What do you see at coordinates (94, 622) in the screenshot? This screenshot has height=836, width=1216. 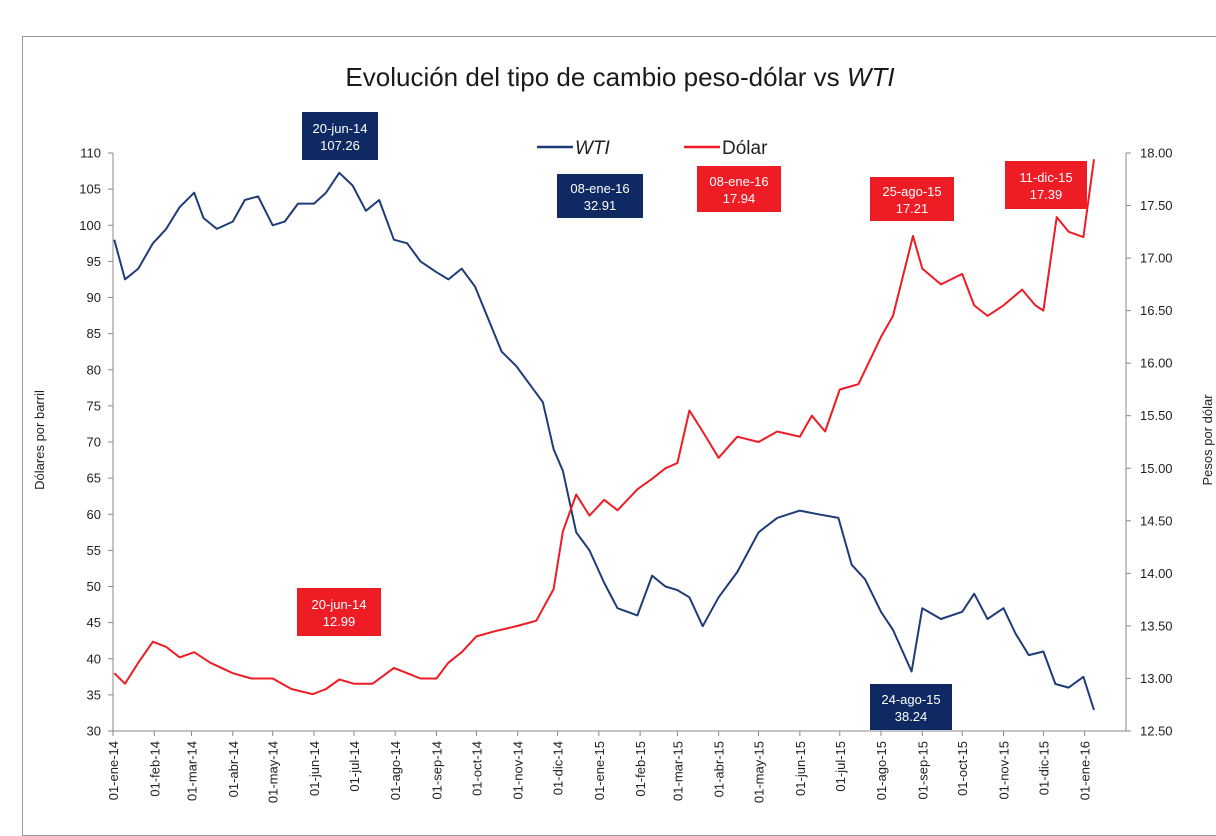 I see `y-tick-left-label: 45` at bounding box center [94, 622].